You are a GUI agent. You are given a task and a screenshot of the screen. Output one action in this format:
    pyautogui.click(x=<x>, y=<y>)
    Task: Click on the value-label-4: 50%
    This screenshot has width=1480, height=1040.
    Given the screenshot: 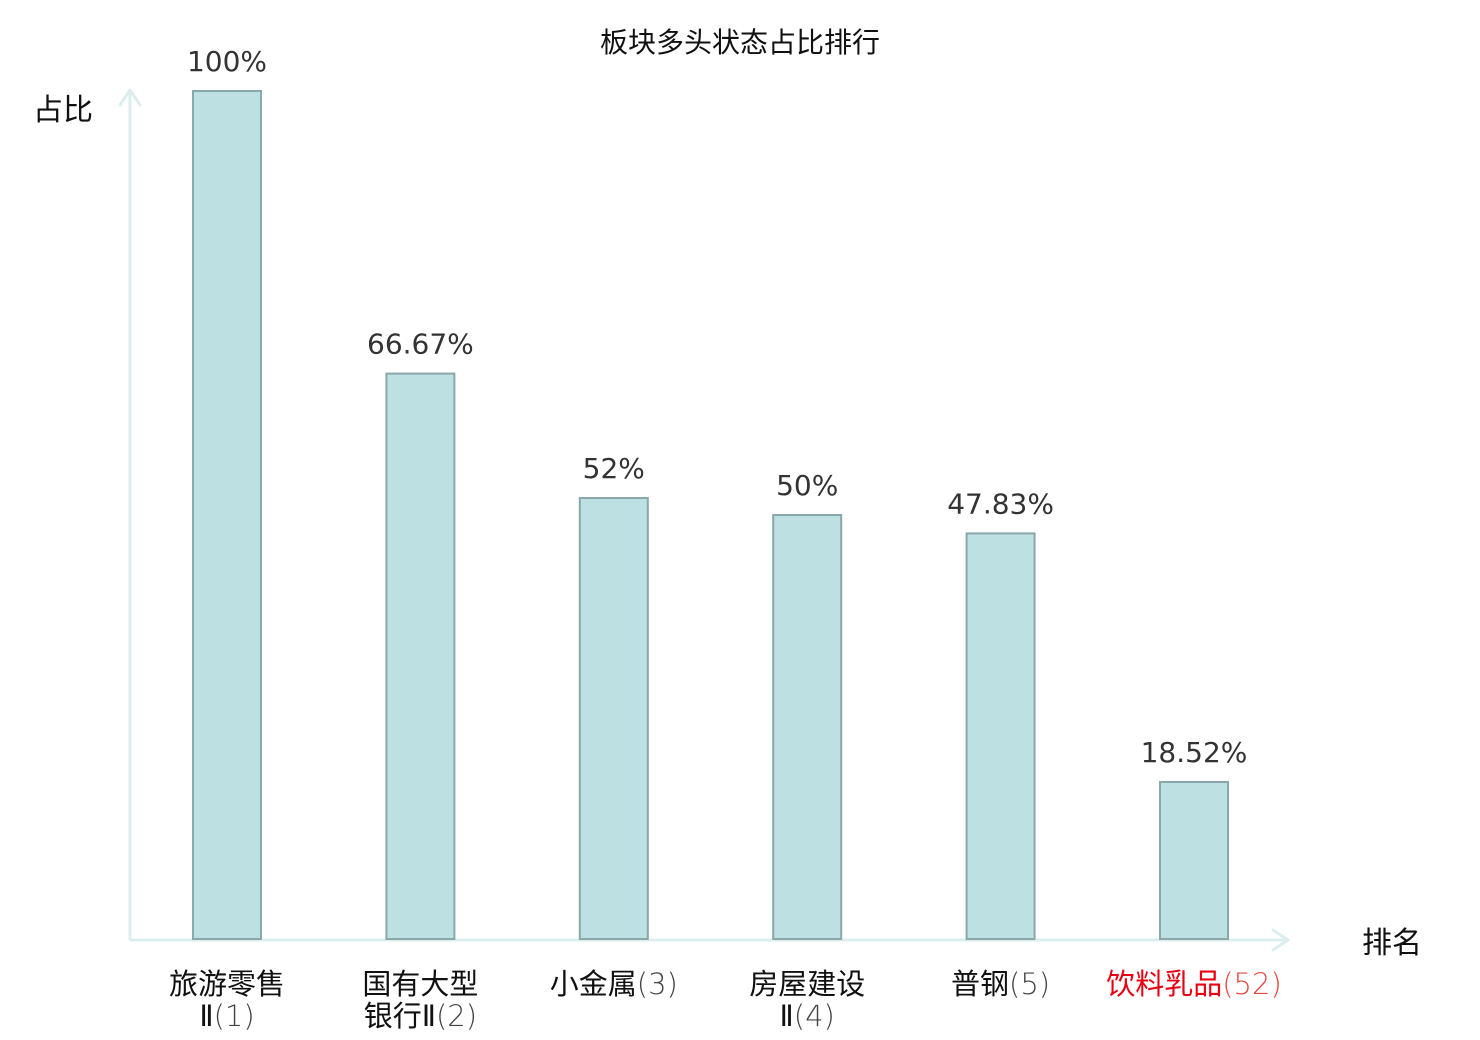 What is the action you would take?
    pyautogui.click(x=807, y=485)
    